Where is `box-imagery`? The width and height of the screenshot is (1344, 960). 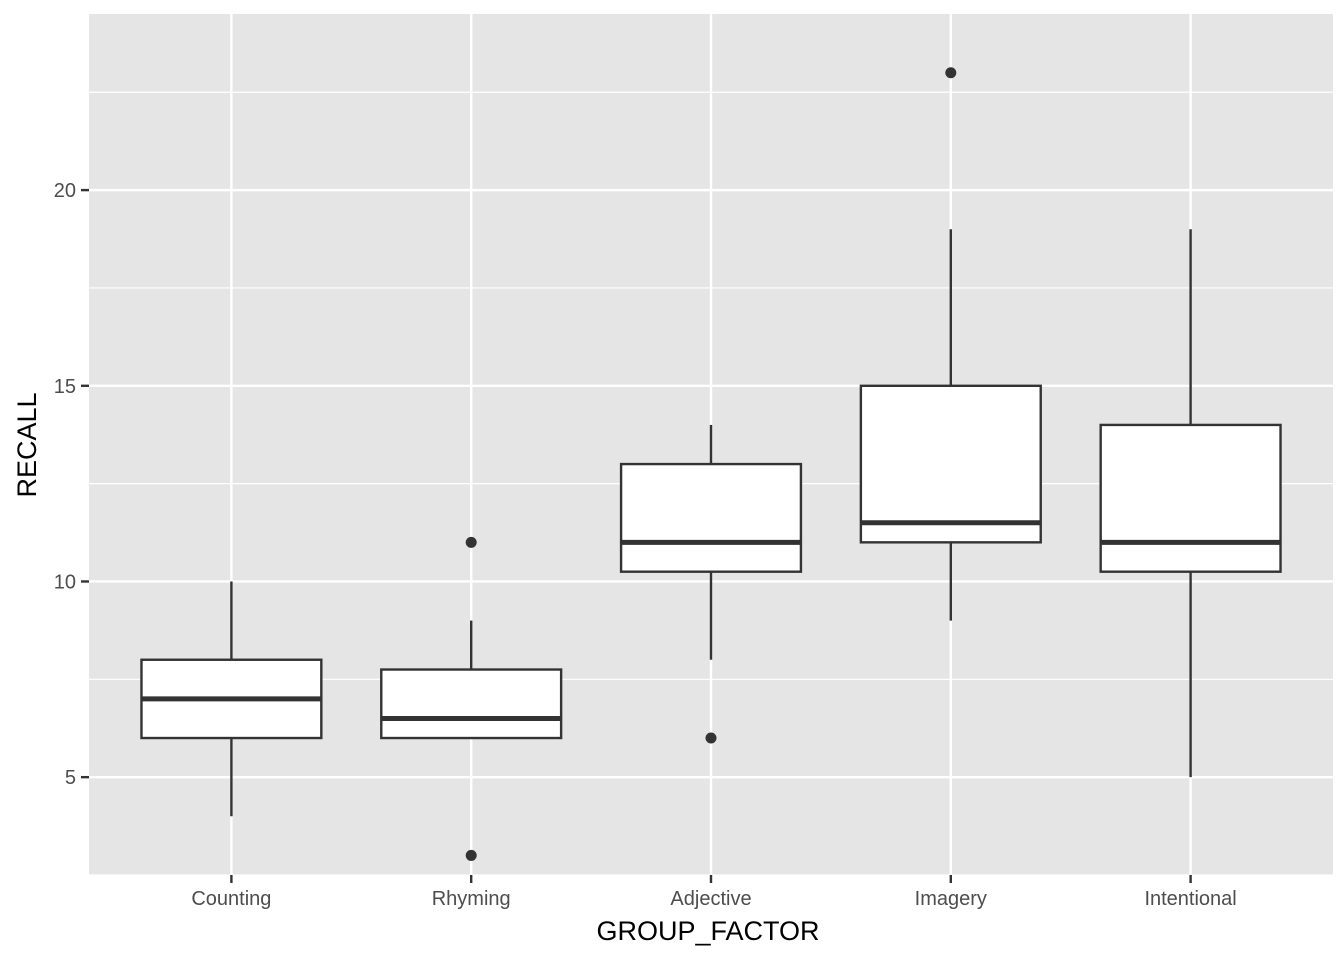
box-imagery is located at coordinates (950, 344).